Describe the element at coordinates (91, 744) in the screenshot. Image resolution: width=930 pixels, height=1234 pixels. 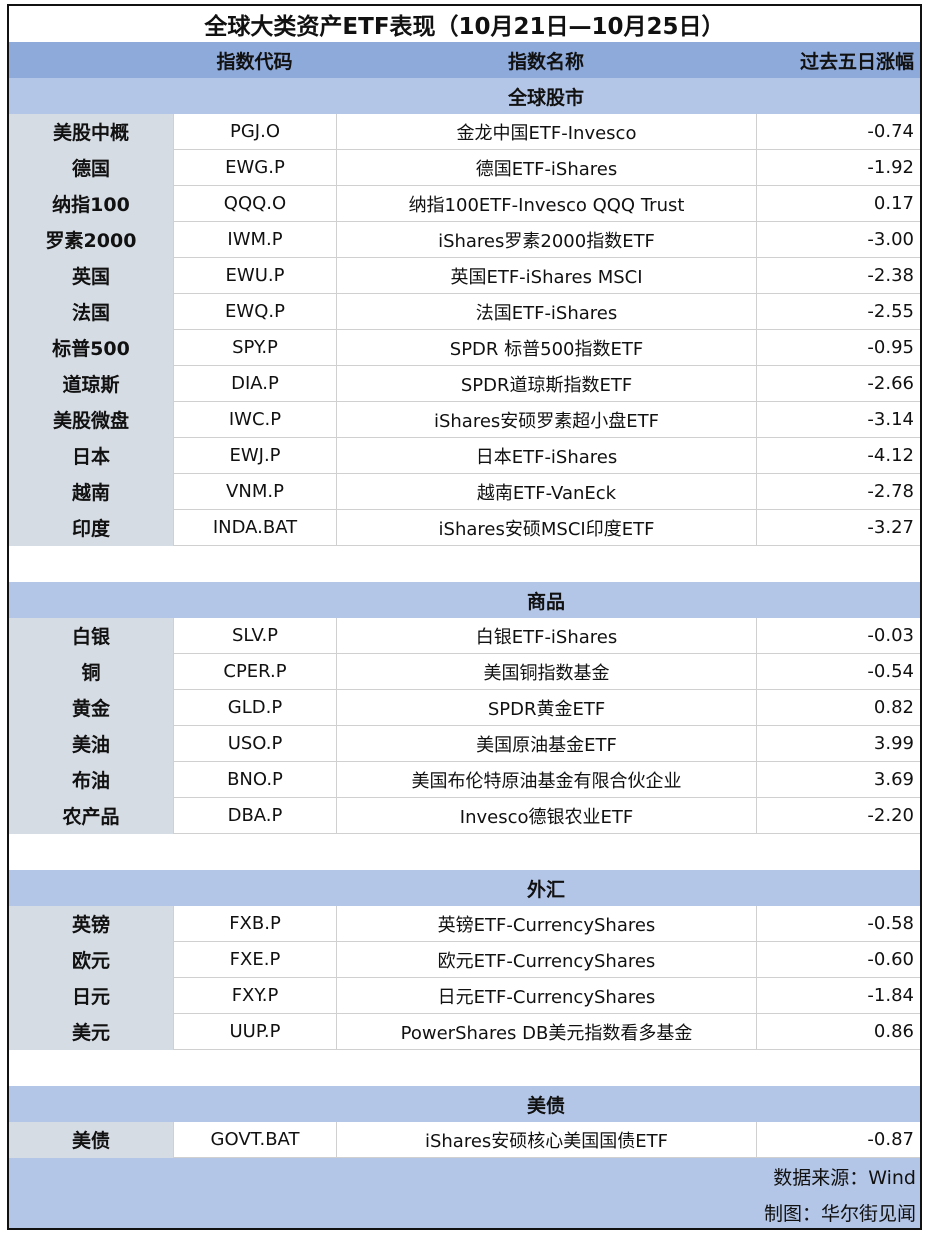
I see `asset-label: 美油` at that location.